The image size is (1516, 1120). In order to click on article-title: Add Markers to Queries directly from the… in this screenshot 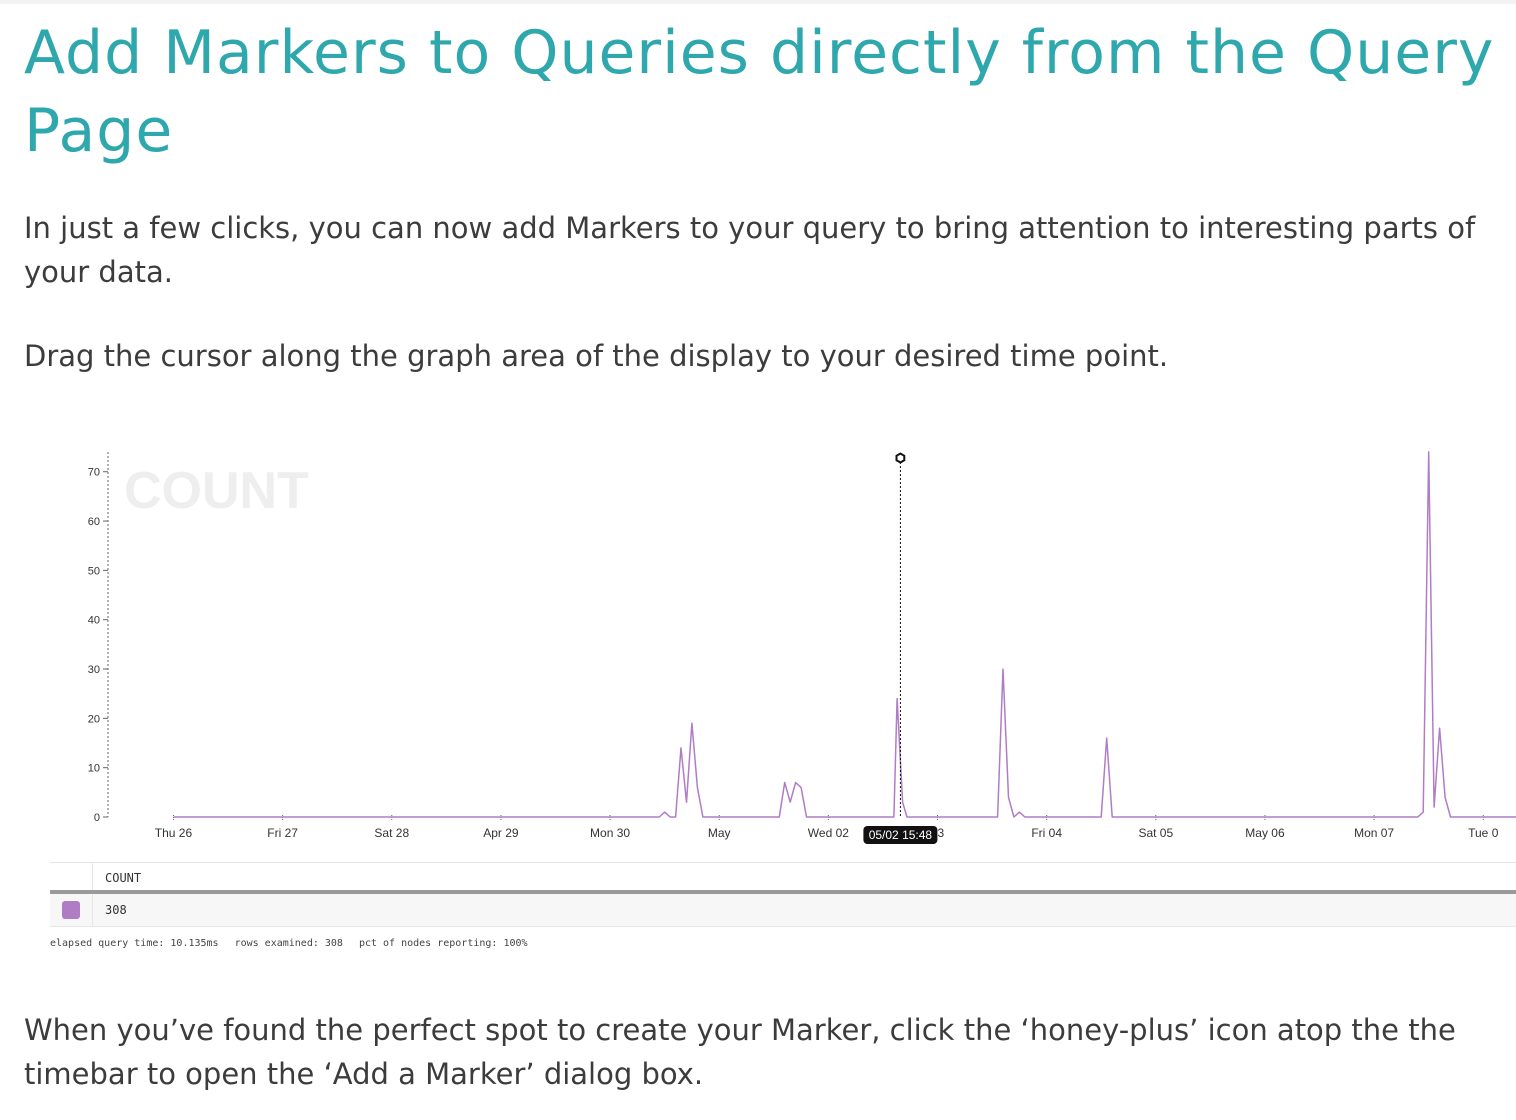, I will do `click(759, 92)`.